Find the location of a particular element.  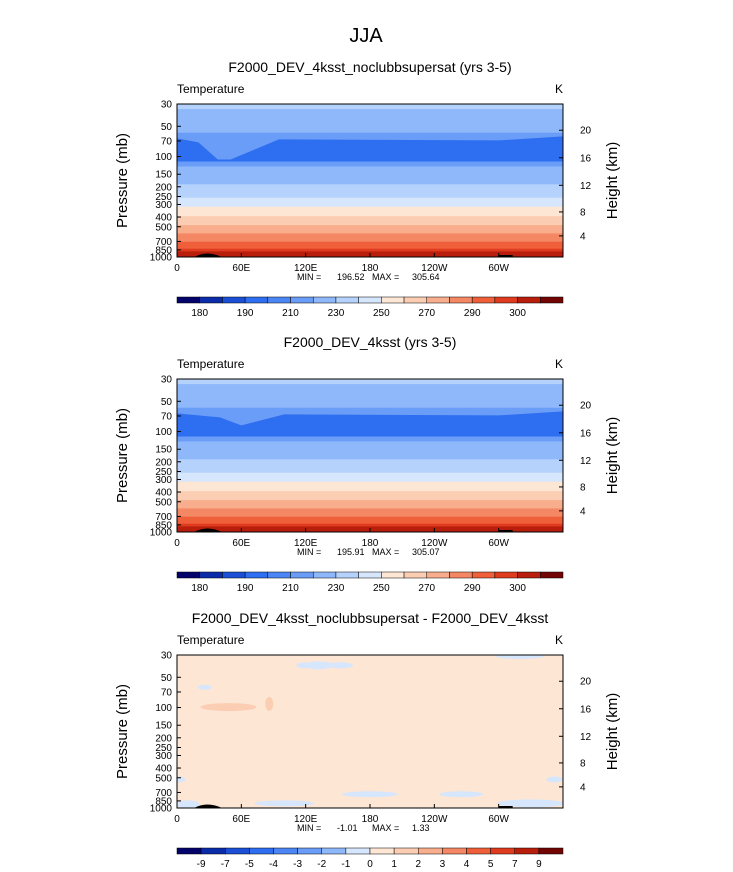

panel-1-xtick-label: 60E is located at coordinates (241, 268).